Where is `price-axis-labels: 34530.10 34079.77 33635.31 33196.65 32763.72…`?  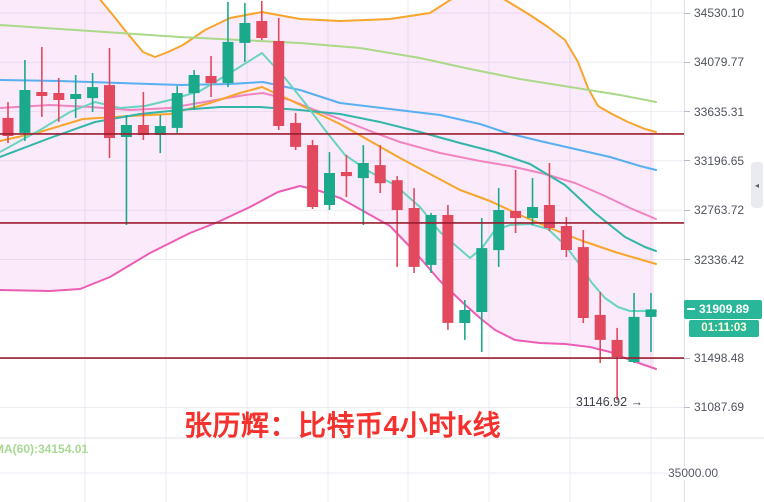 price-axis-labels: 34530.10 34079.77 33635.31 33196.65 32763.72… is located at coordinates (724, 251).